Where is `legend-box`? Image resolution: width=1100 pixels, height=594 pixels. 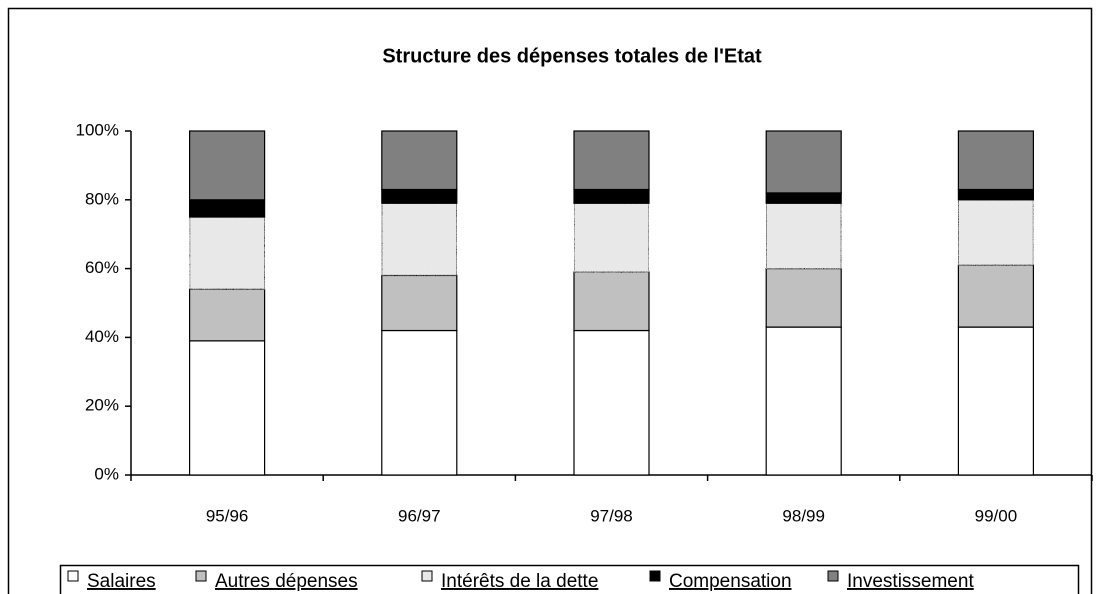
legend-box is located at coordinates (569, 579).